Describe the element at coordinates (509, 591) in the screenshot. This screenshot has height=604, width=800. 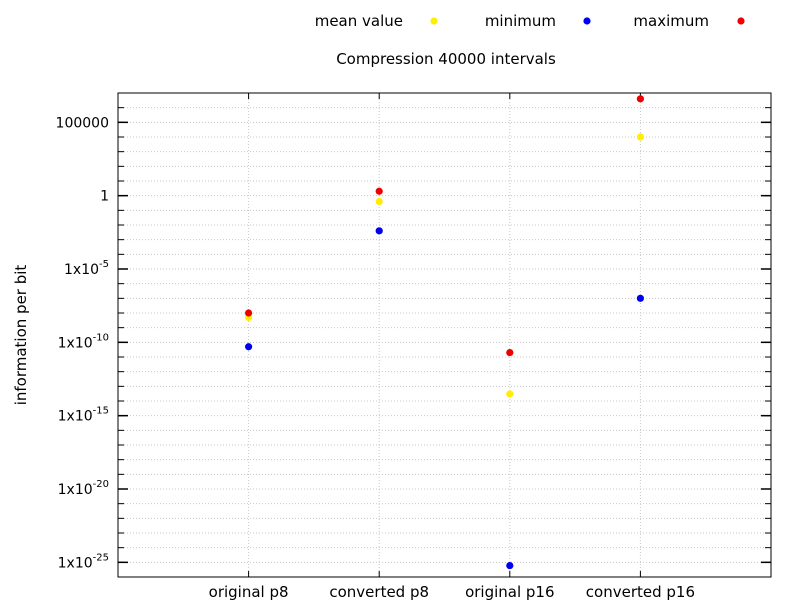
I see `x-tick-label: original p16` at that location.